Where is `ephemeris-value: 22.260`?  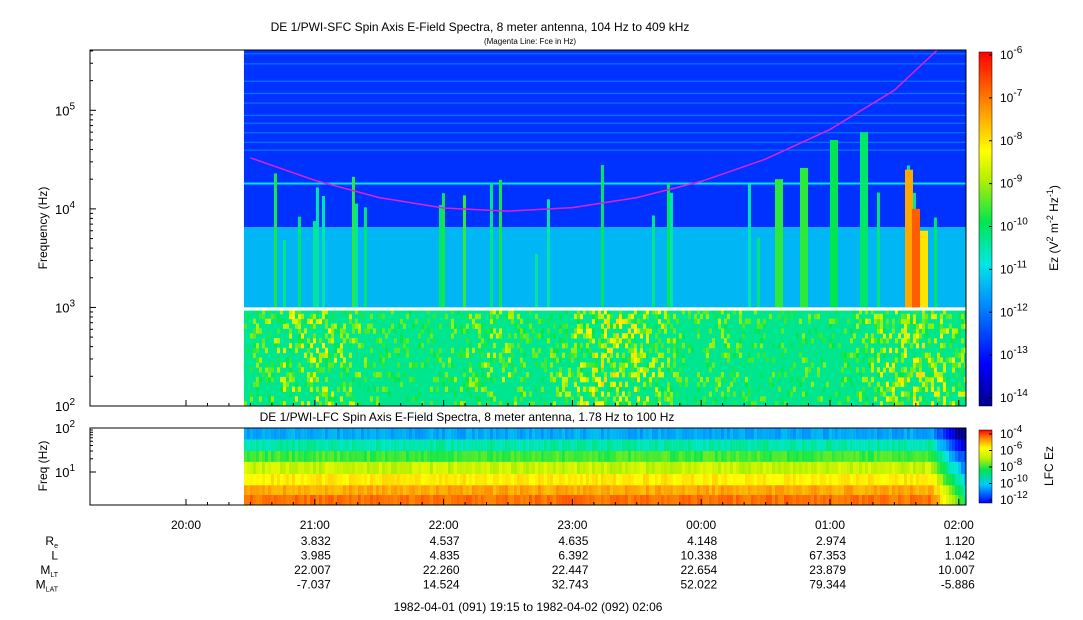
ephemeris-value: 22.260 is located at coordinates (441, 570).